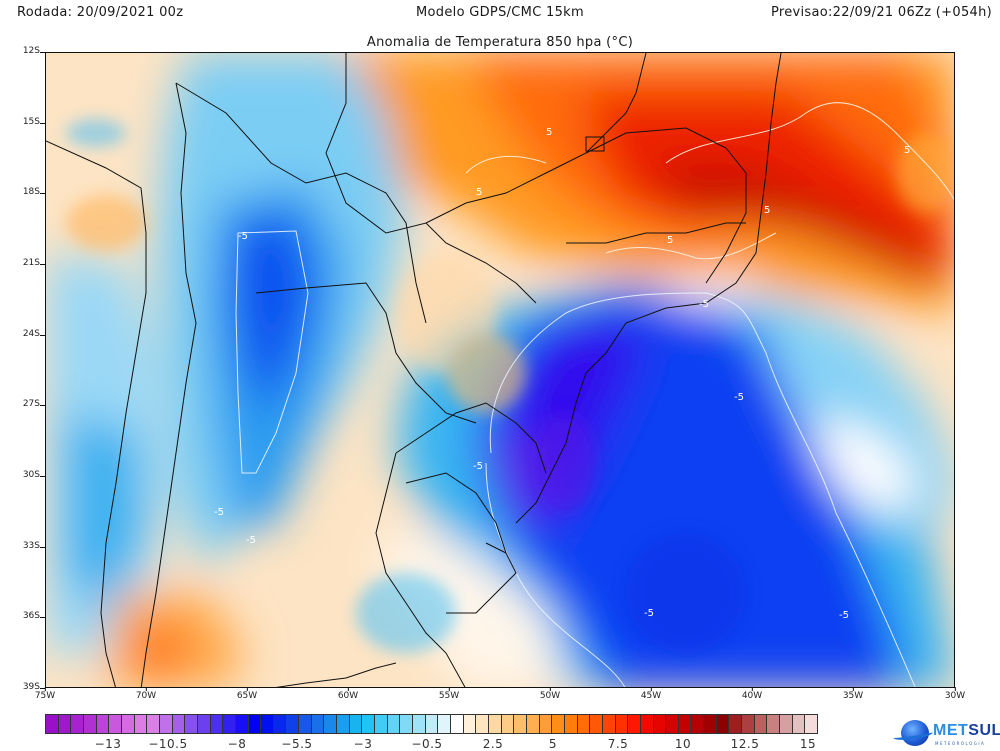 Image resolution: width=1000 pixels, height=751 pixels. Describe the element at coordinates (237, 744) in the screenshot. I see `colorbar-tick-label: −8` at that location.